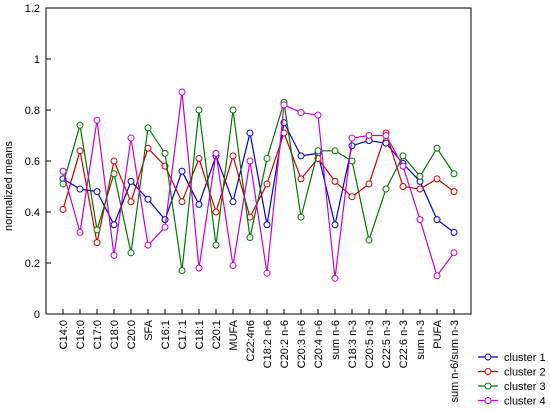  I want to click on legend-label: cluster 3, so click(525, 387).